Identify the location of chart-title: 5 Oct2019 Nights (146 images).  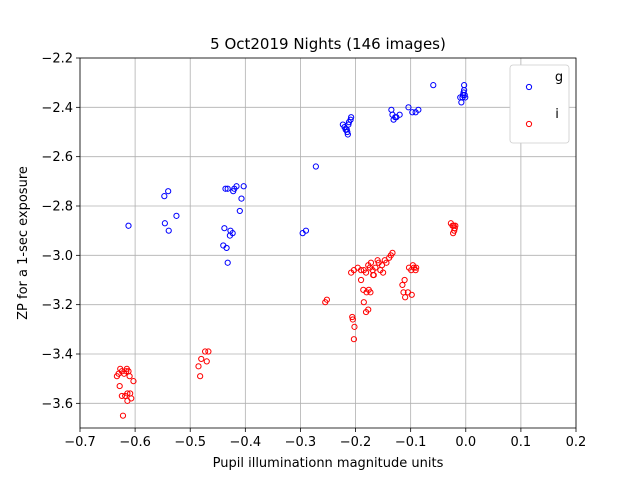
(328, 44).